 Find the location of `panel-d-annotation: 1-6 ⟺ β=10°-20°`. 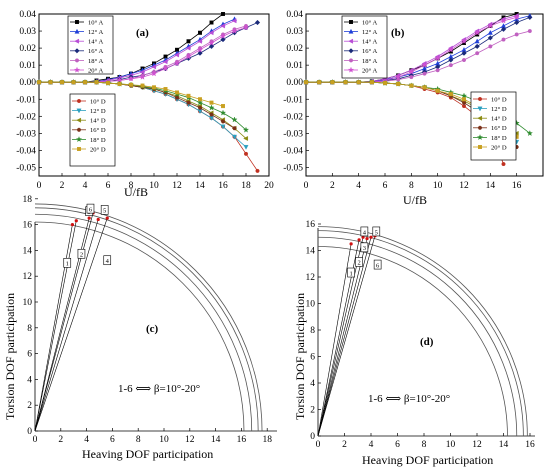

panel-d-annotation: 1-6 ⟺ β=10°-20° is located at coordinates (409, 399).